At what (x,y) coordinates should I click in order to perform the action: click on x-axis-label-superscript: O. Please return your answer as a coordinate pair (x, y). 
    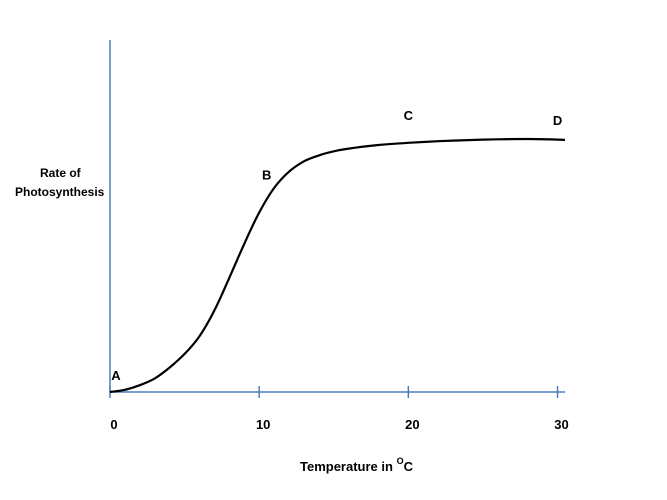
    Looking at the image, I should click on (400, 461).